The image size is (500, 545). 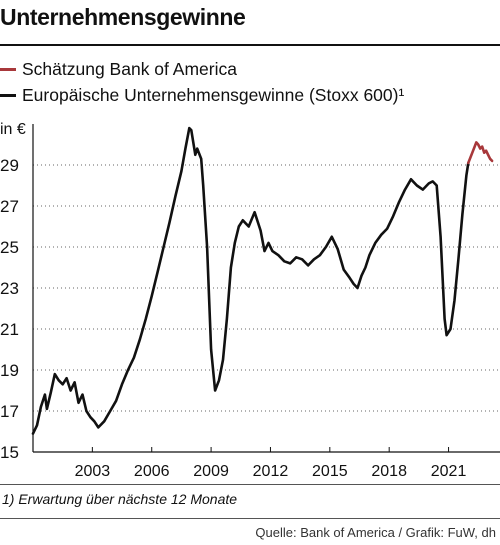 What do you see at coordinates (330, 471) in the screenshot?
I see `x-tick-label: 2015` at bounding box center [330, 471].